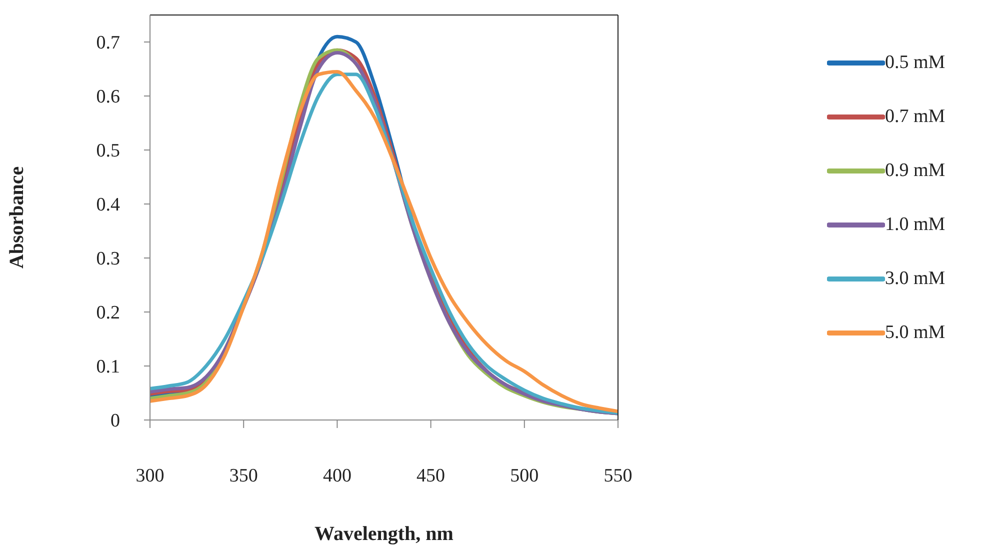  I want to click on x-tick-label: 300, so click(150, 475).